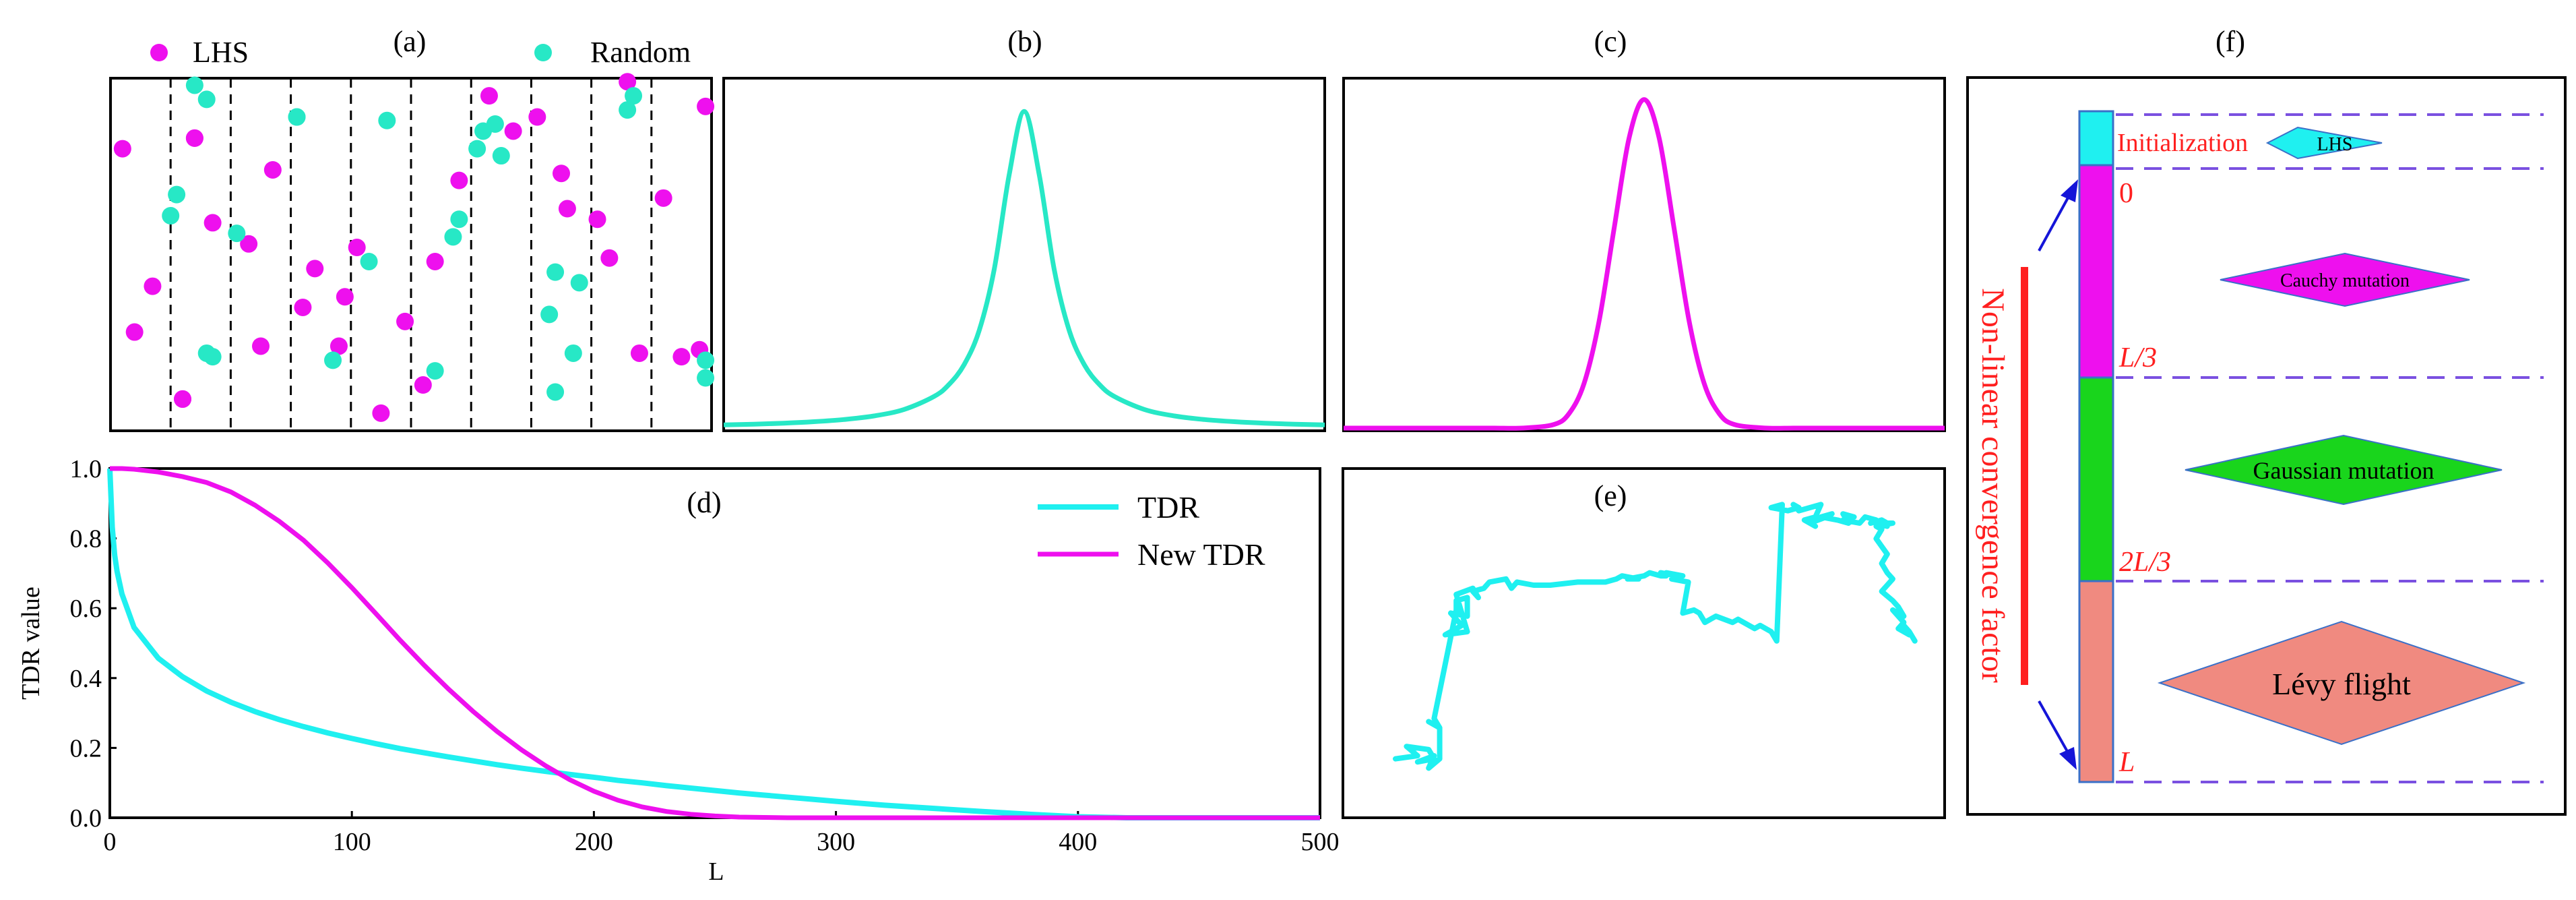 The image size is (2576, 900). What do you see at coordinates (1644, 254) in the screenshot?
I see `panel-c-frame` at bounding box center [1644, 254].